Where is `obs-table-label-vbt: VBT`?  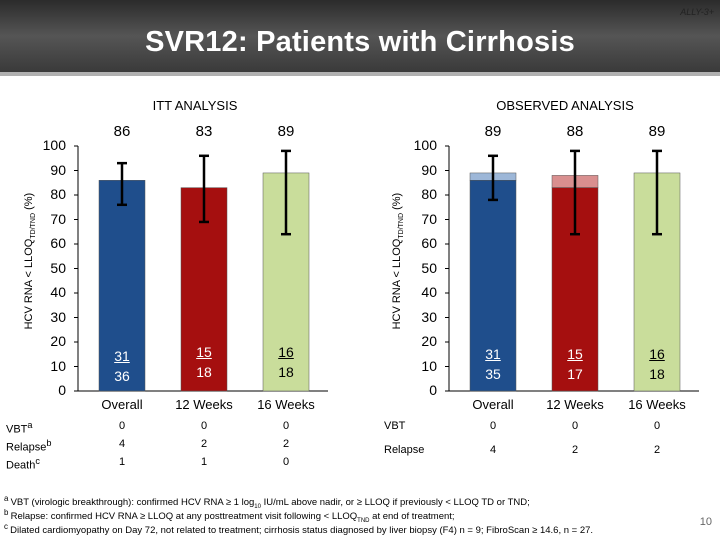 obs-table-label-vbt: VBT is located at coordinates (395, 426).